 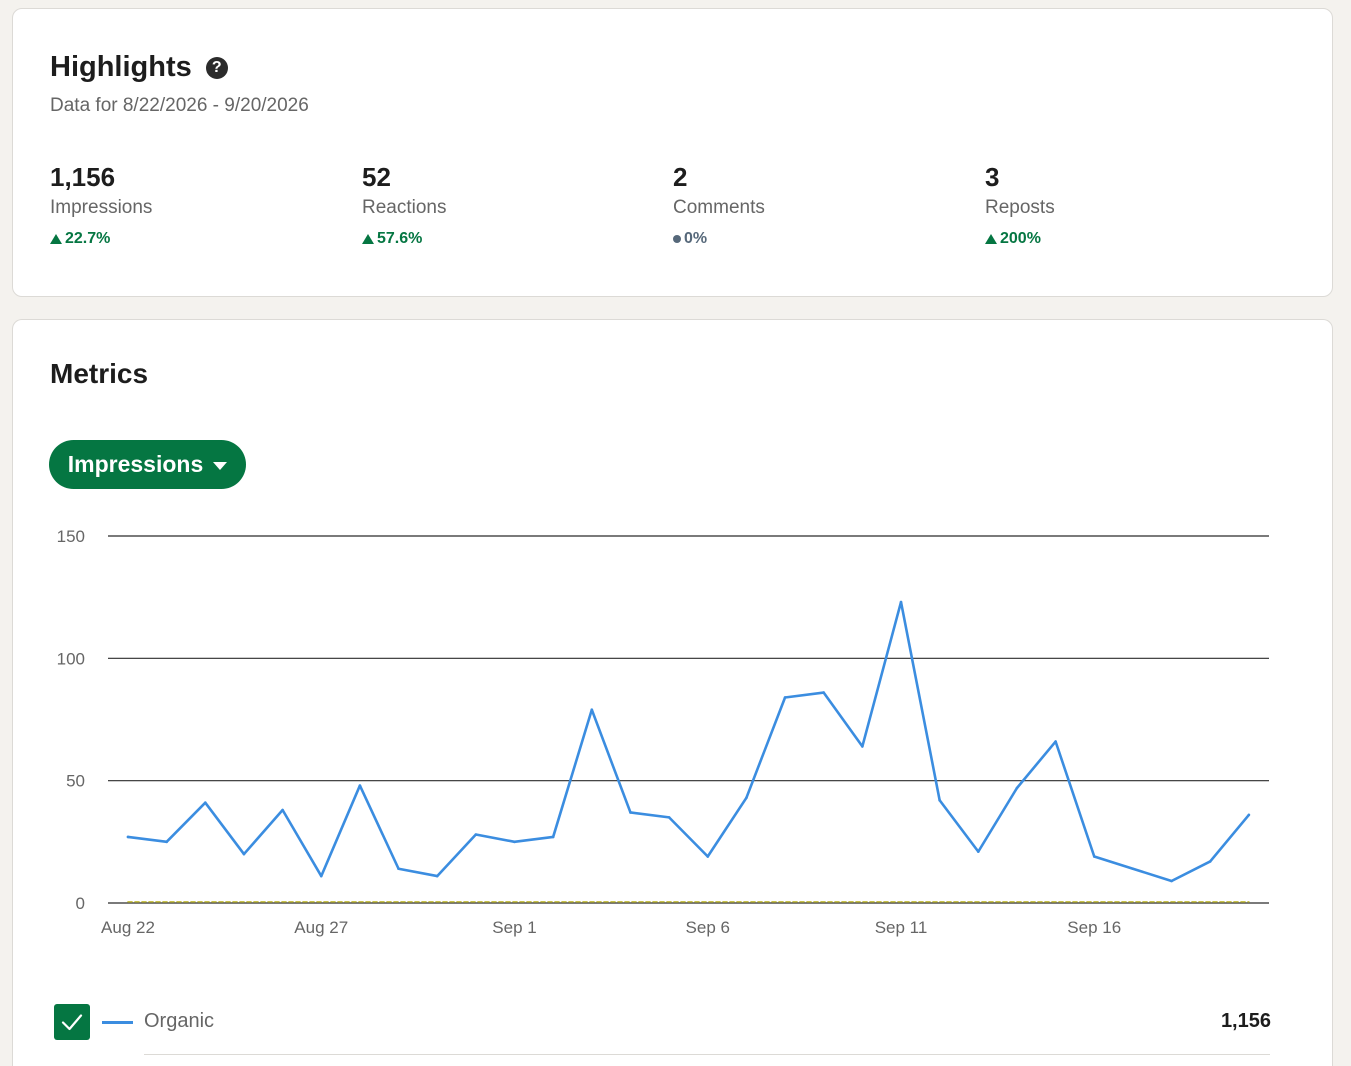 I want to click on trend-flat-icon, so click(x=677, y=239).